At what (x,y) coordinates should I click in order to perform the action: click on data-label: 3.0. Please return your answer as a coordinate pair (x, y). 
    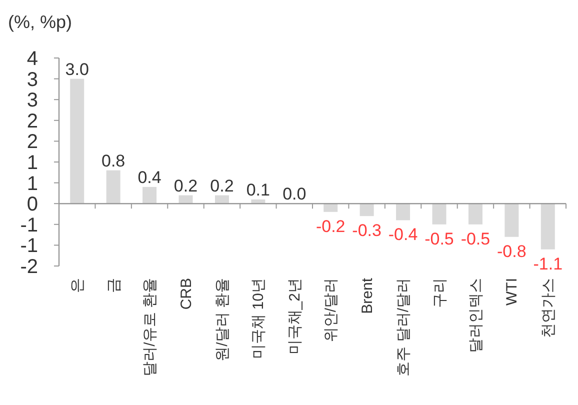
    Looking at the image, I should click on (77, 69).